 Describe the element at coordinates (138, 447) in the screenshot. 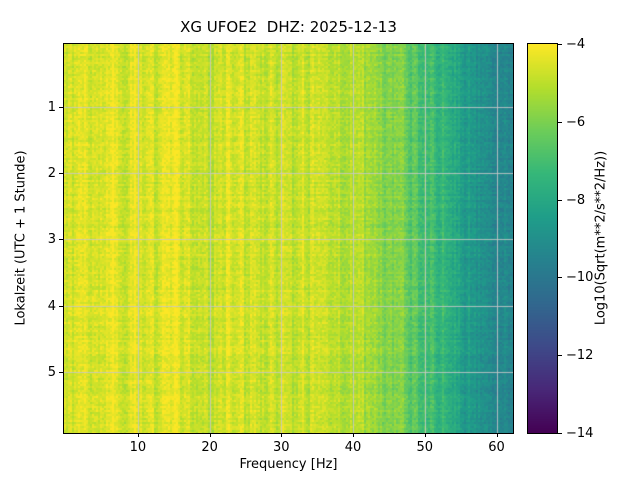

I see `x-tick-label: 10` at that location.